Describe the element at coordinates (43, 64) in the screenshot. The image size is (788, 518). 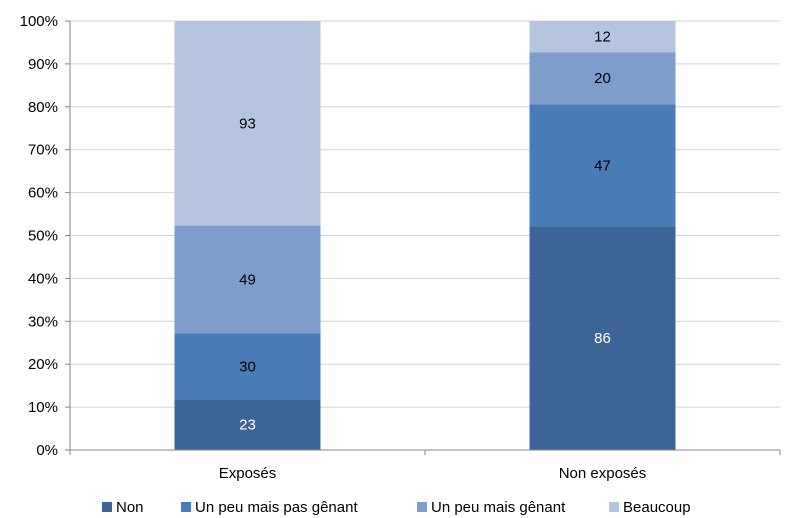
I see `y-tick-label: 90%` at that location.